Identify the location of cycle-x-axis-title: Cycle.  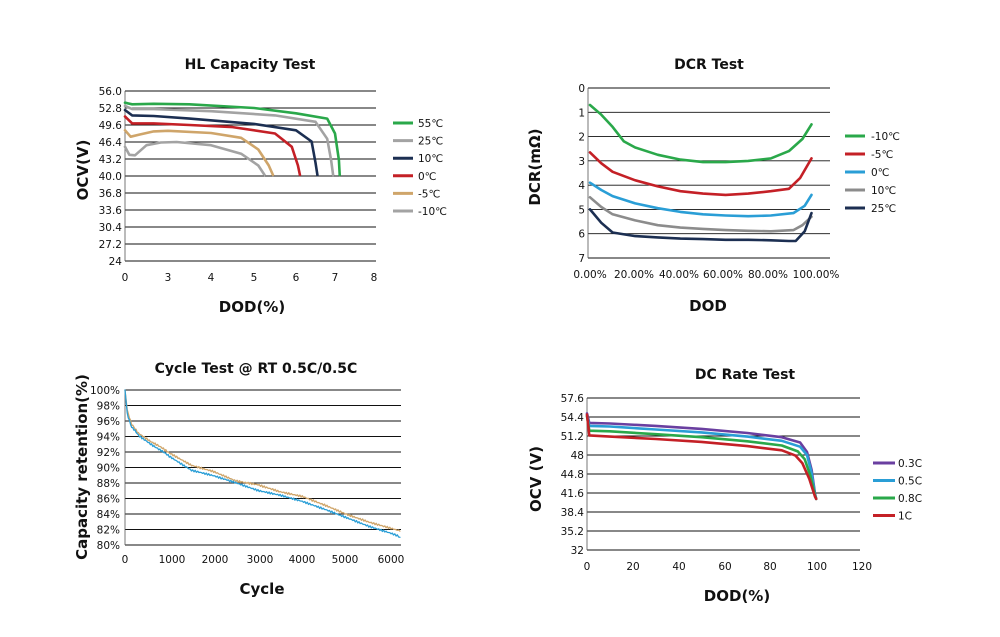
(262, 589).